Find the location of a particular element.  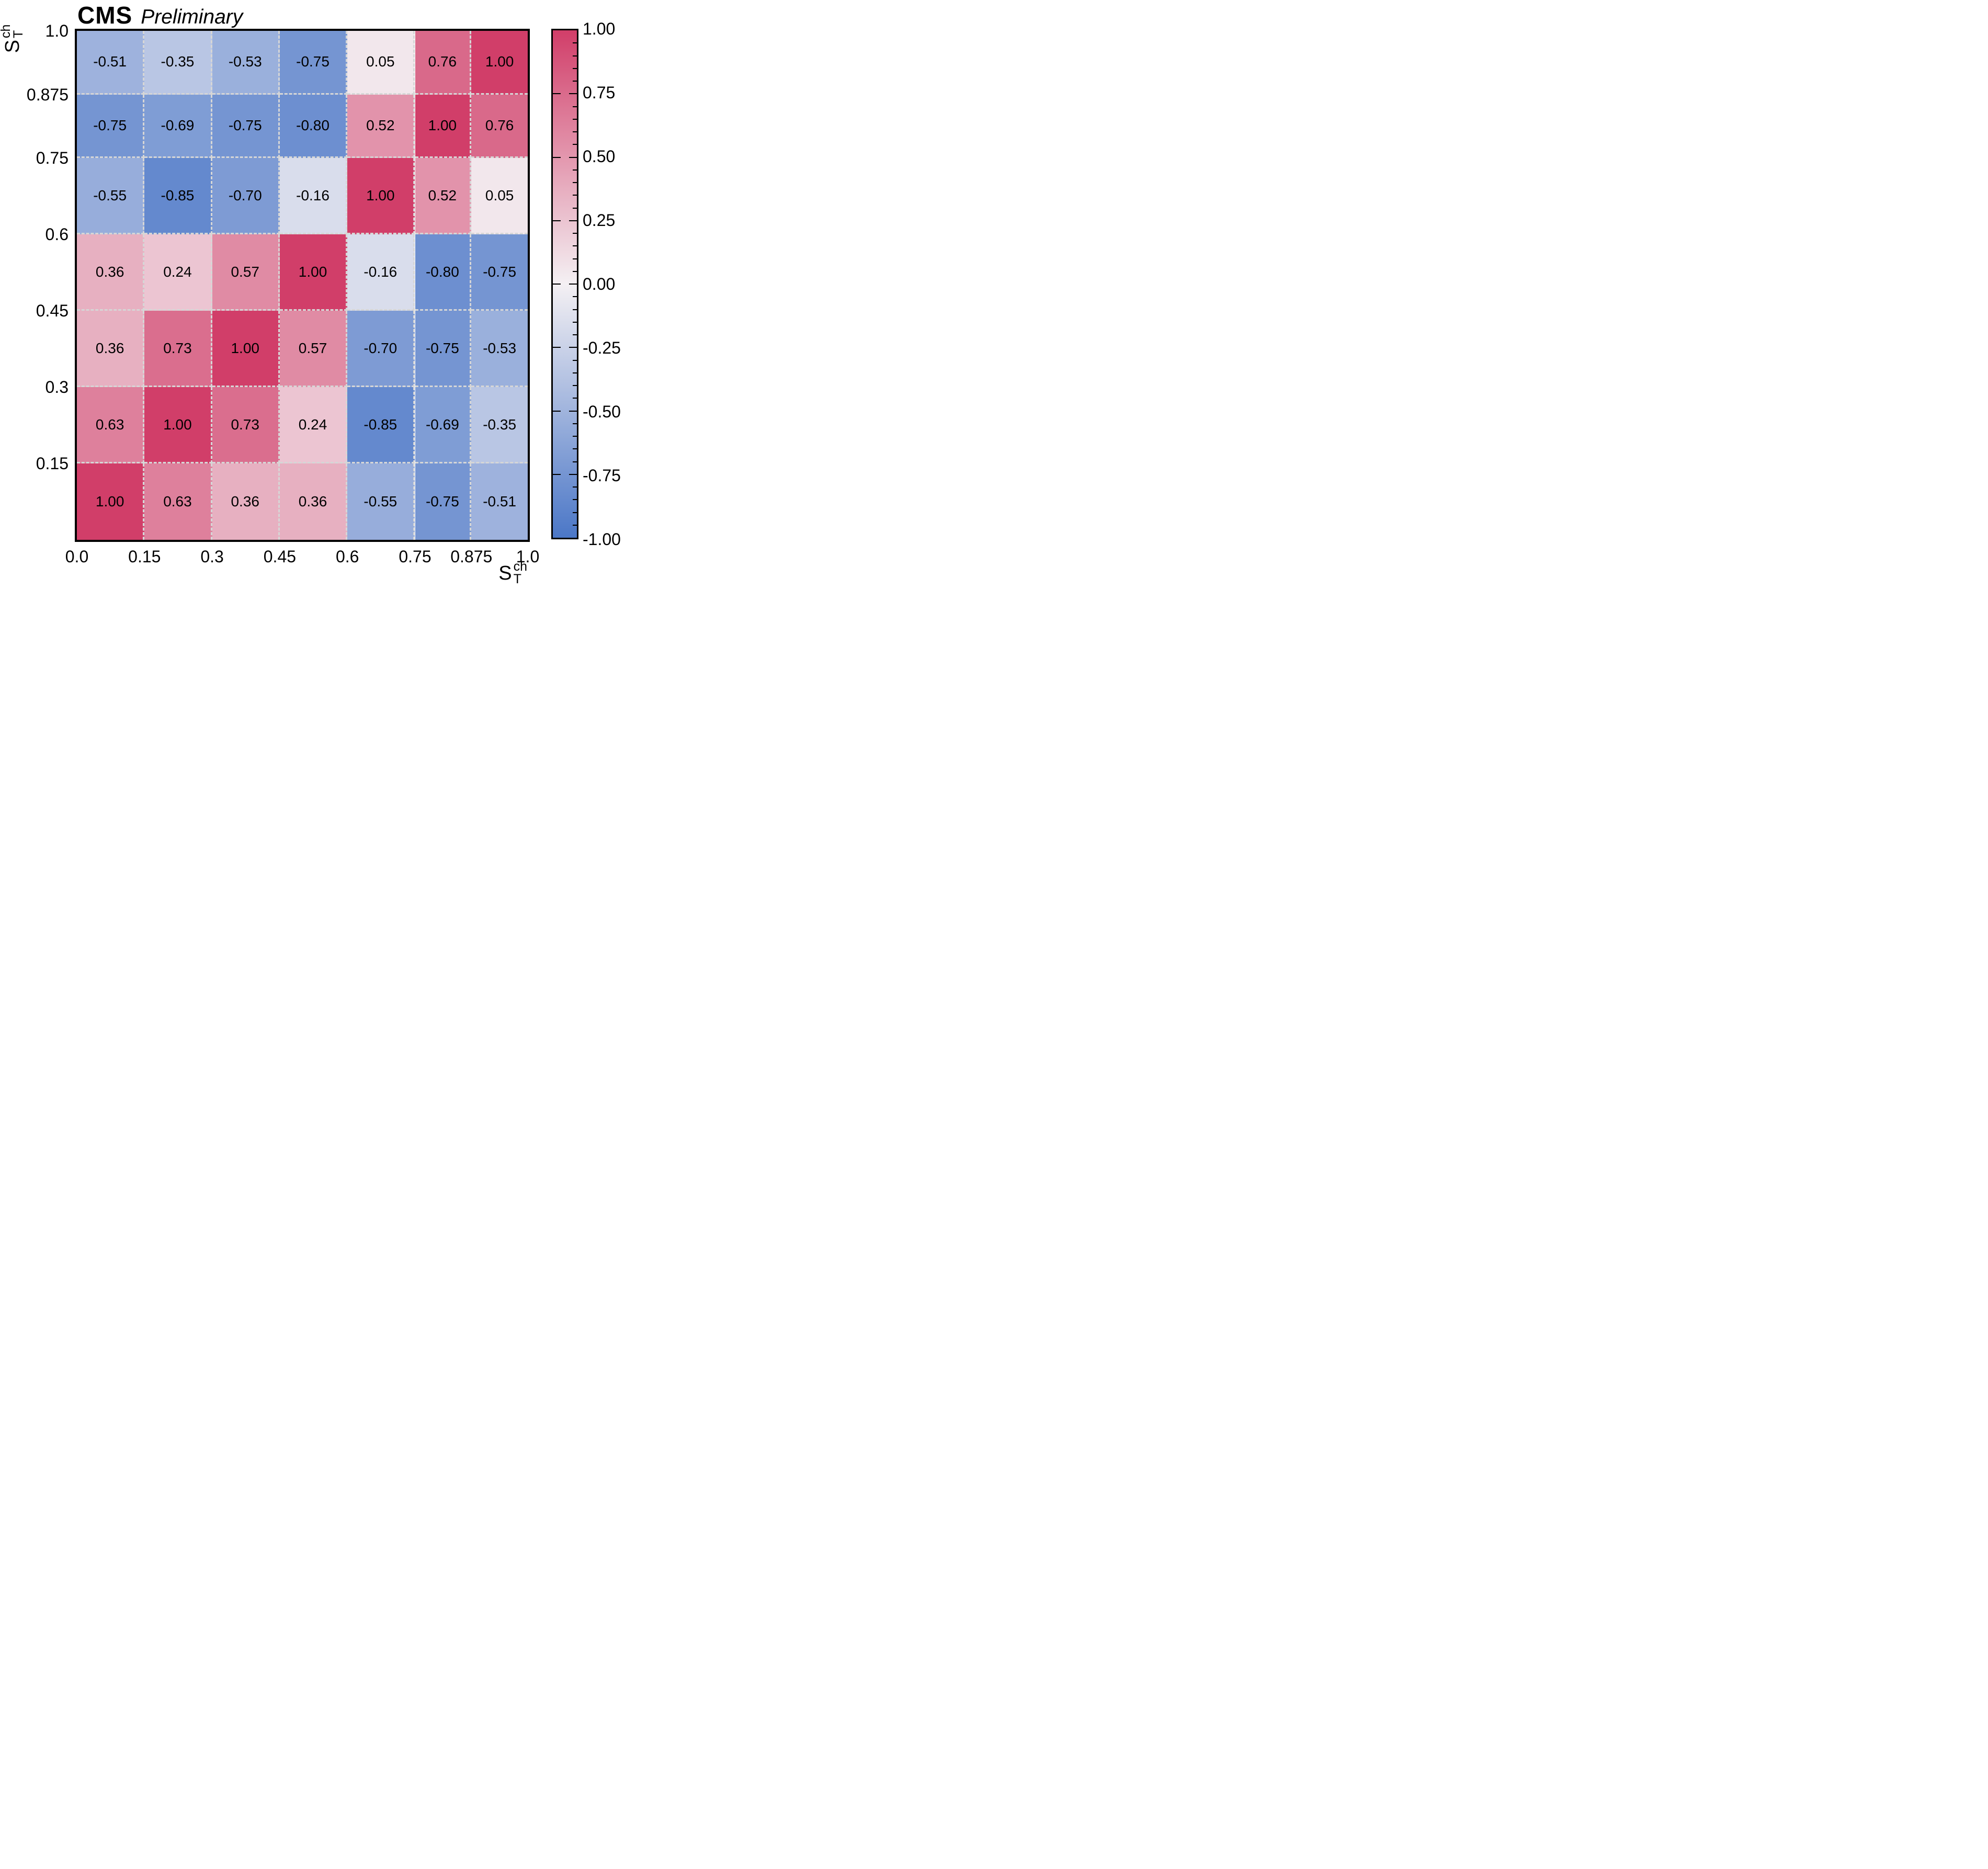

x-axis-symbol: S ch T is located at coordinates (512, 573).